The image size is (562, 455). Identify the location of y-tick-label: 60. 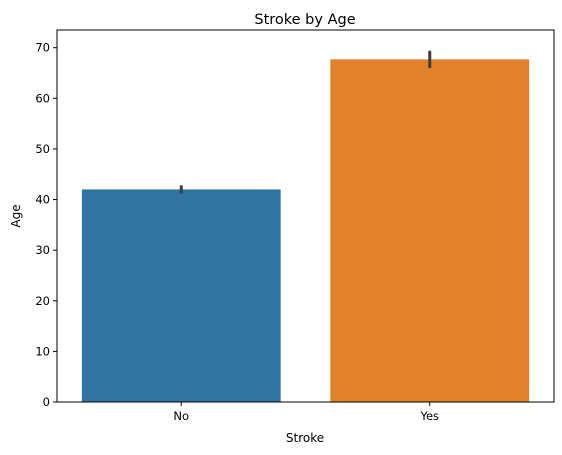
(42, 98).